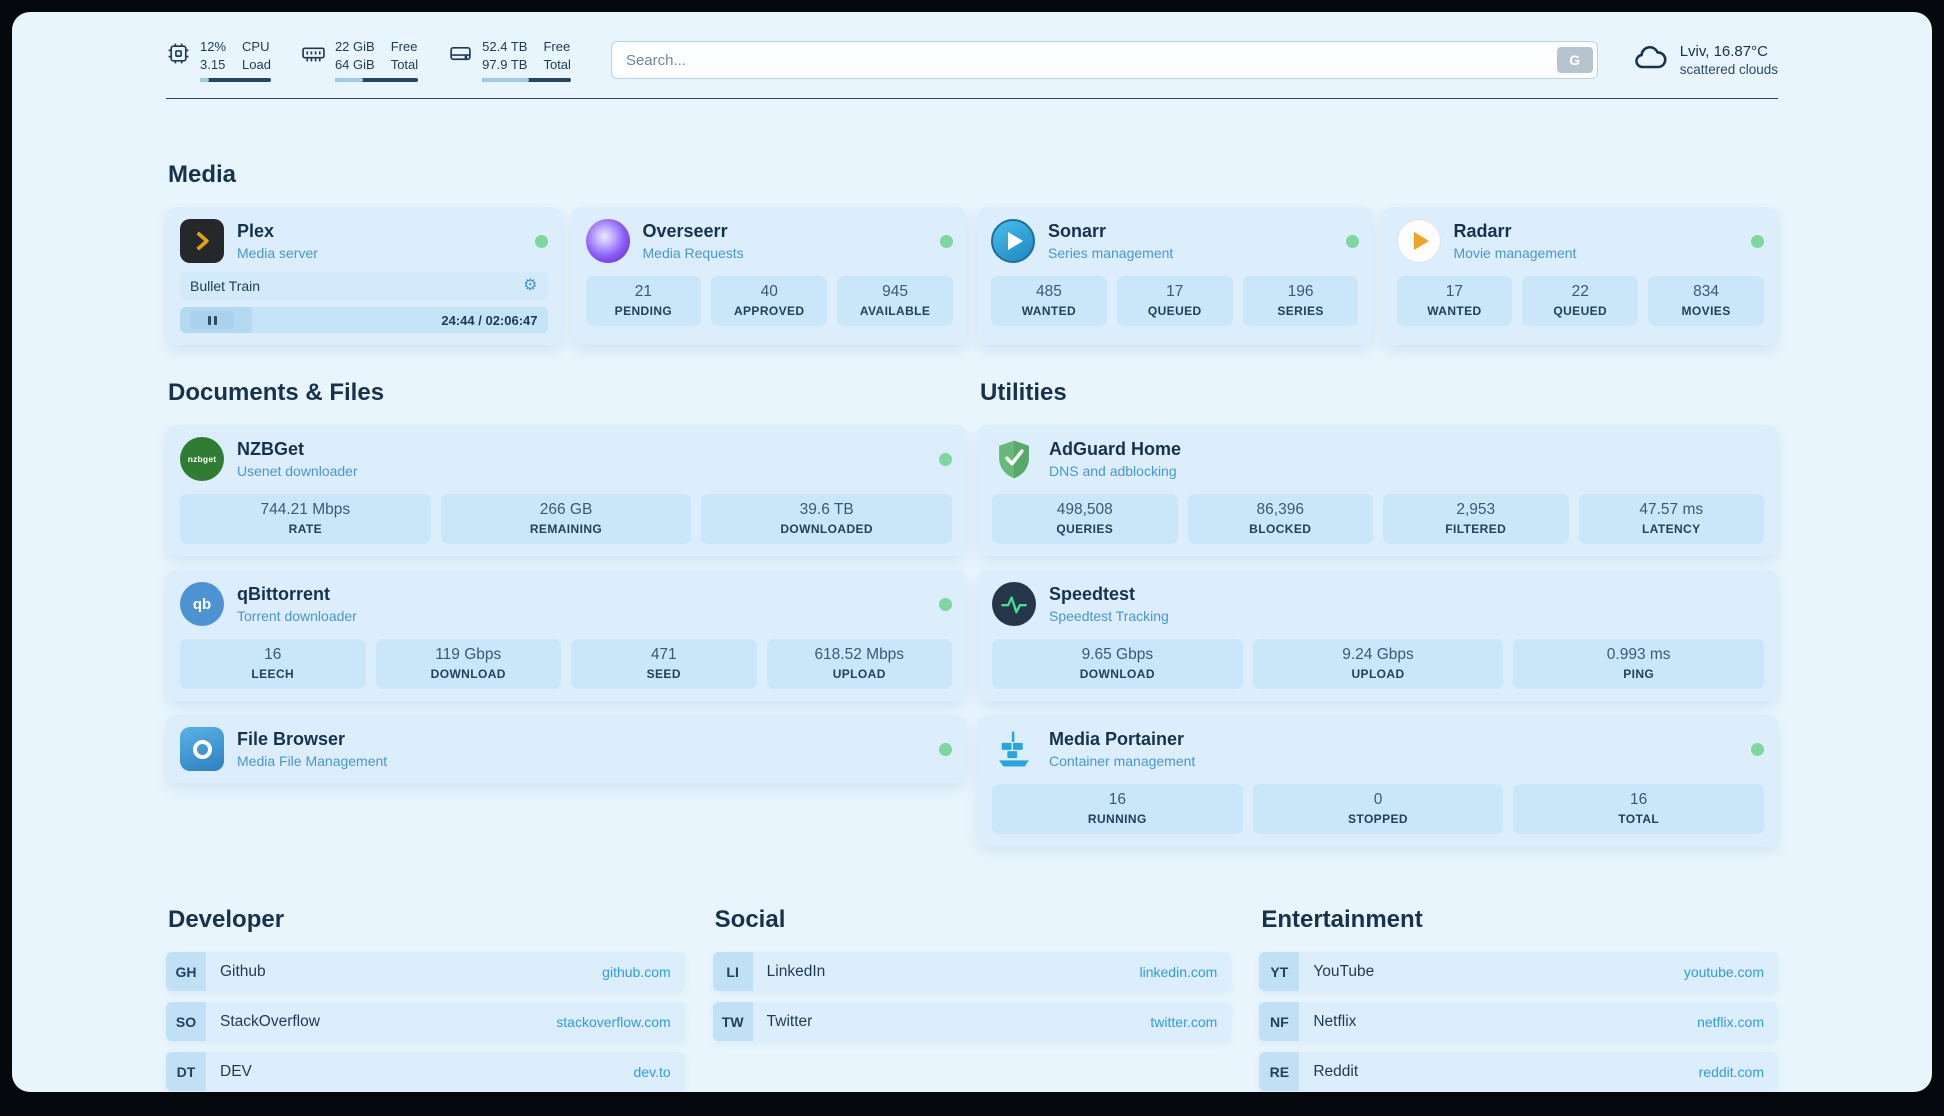 This screenshot has height=1116, width=1944. What do you see at coordinates (297, 616) in the screenshot?
I see `app-desc: Torrent downloader` at bounding box center [297, 616].